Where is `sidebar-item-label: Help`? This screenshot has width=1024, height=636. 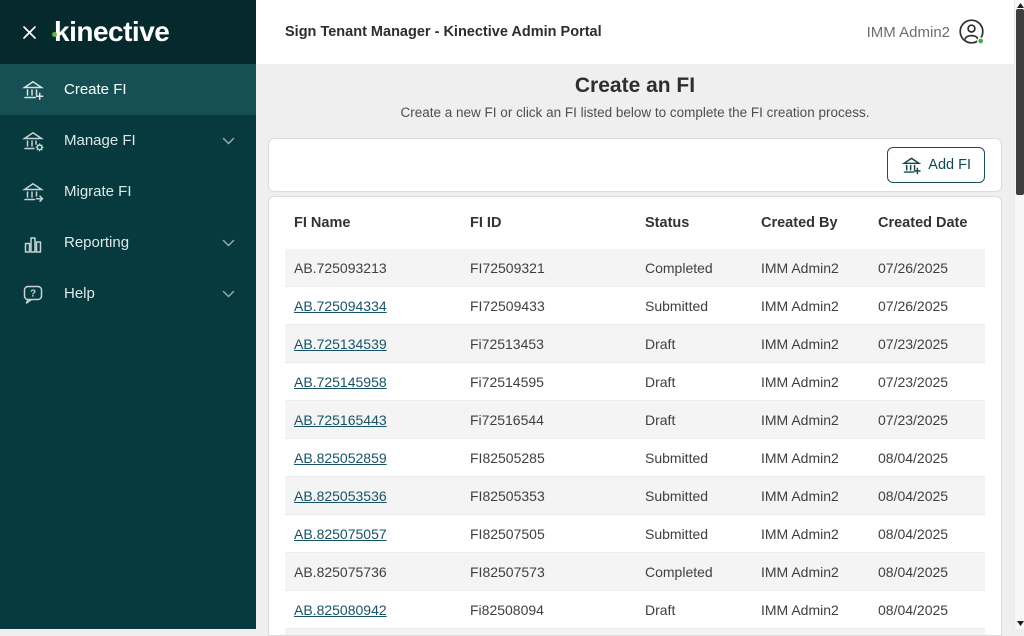
sidebar-item-label: Help is located at coordinates (79, 293).